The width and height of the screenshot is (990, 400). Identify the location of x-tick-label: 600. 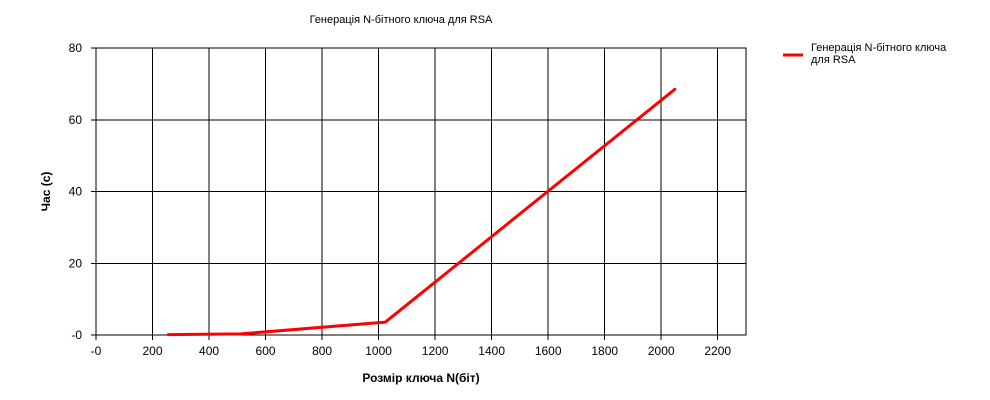
(266, 351).